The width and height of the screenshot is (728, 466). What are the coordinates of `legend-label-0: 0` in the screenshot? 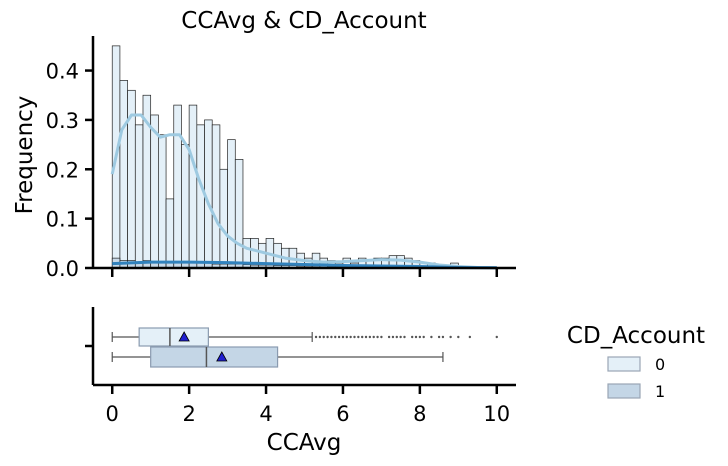 It's located at (660, 364).